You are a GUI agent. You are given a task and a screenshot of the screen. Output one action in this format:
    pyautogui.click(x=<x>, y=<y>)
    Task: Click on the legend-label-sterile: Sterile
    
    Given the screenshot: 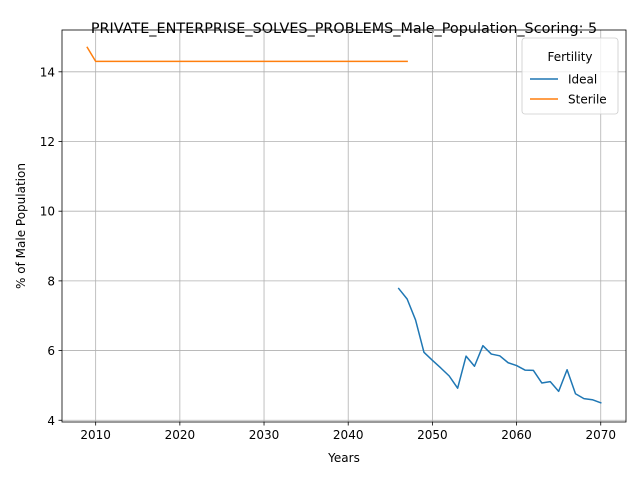 What is the action you would take?
    pyautogui.click(x=587, y=100)
    